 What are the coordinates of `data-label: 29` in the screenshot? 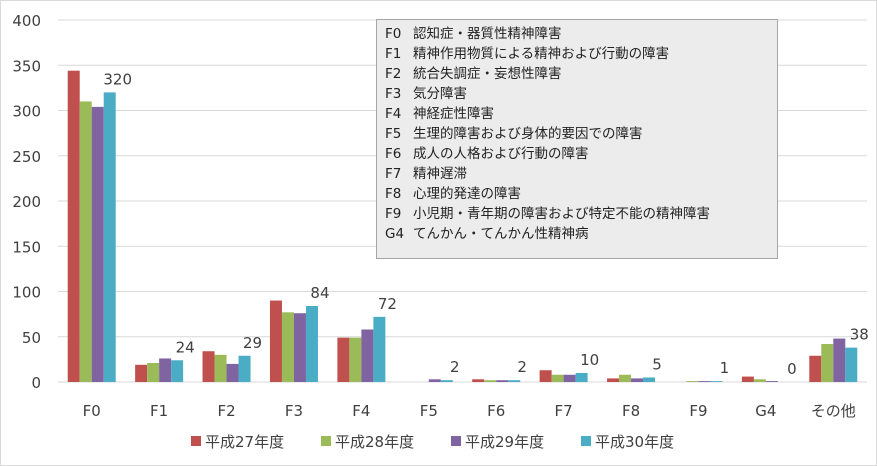 It's located at (252, 343).